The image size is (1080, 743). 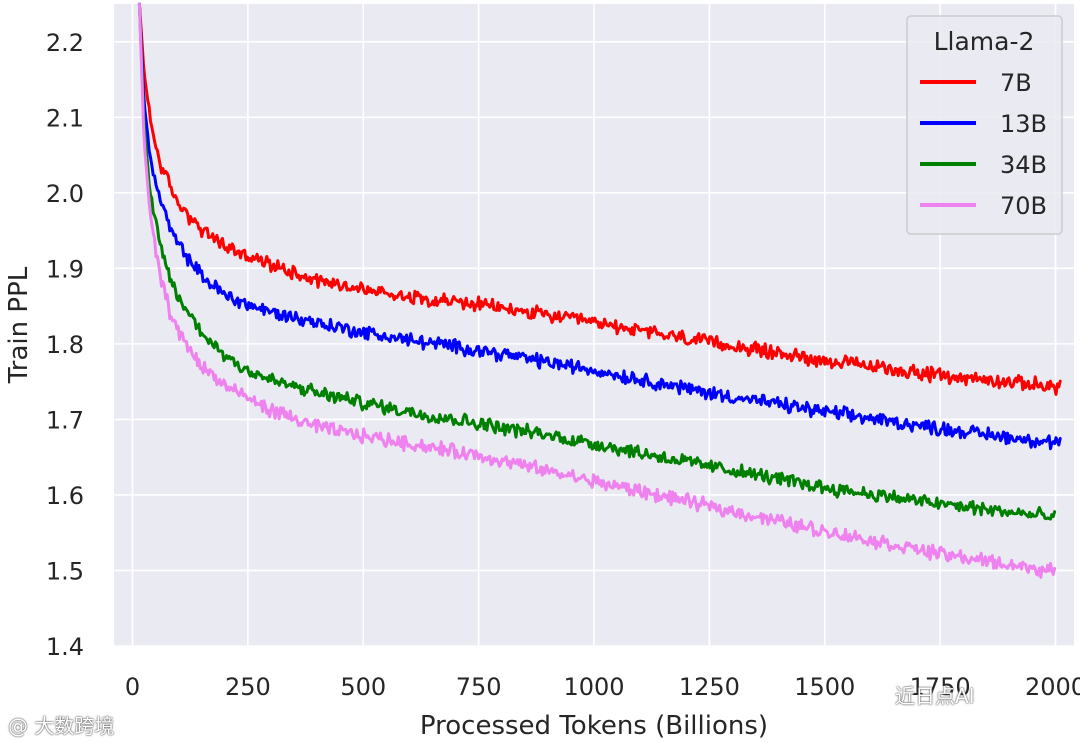 What do you see at coordinates (824, 687) in the screenshot?
I see `x-tick-label: 1500` at bounding box center [824, 687].